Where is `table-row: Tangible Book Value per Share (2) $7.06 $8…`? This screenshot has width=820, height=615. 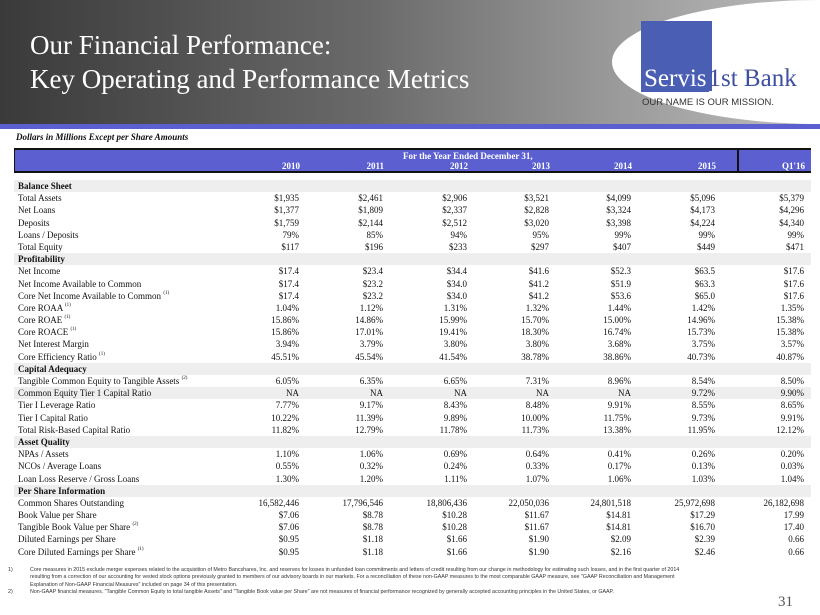
table-row: Tangible Book Value per Share (2) $7.06 $8… is located at coordinates (412, 527).